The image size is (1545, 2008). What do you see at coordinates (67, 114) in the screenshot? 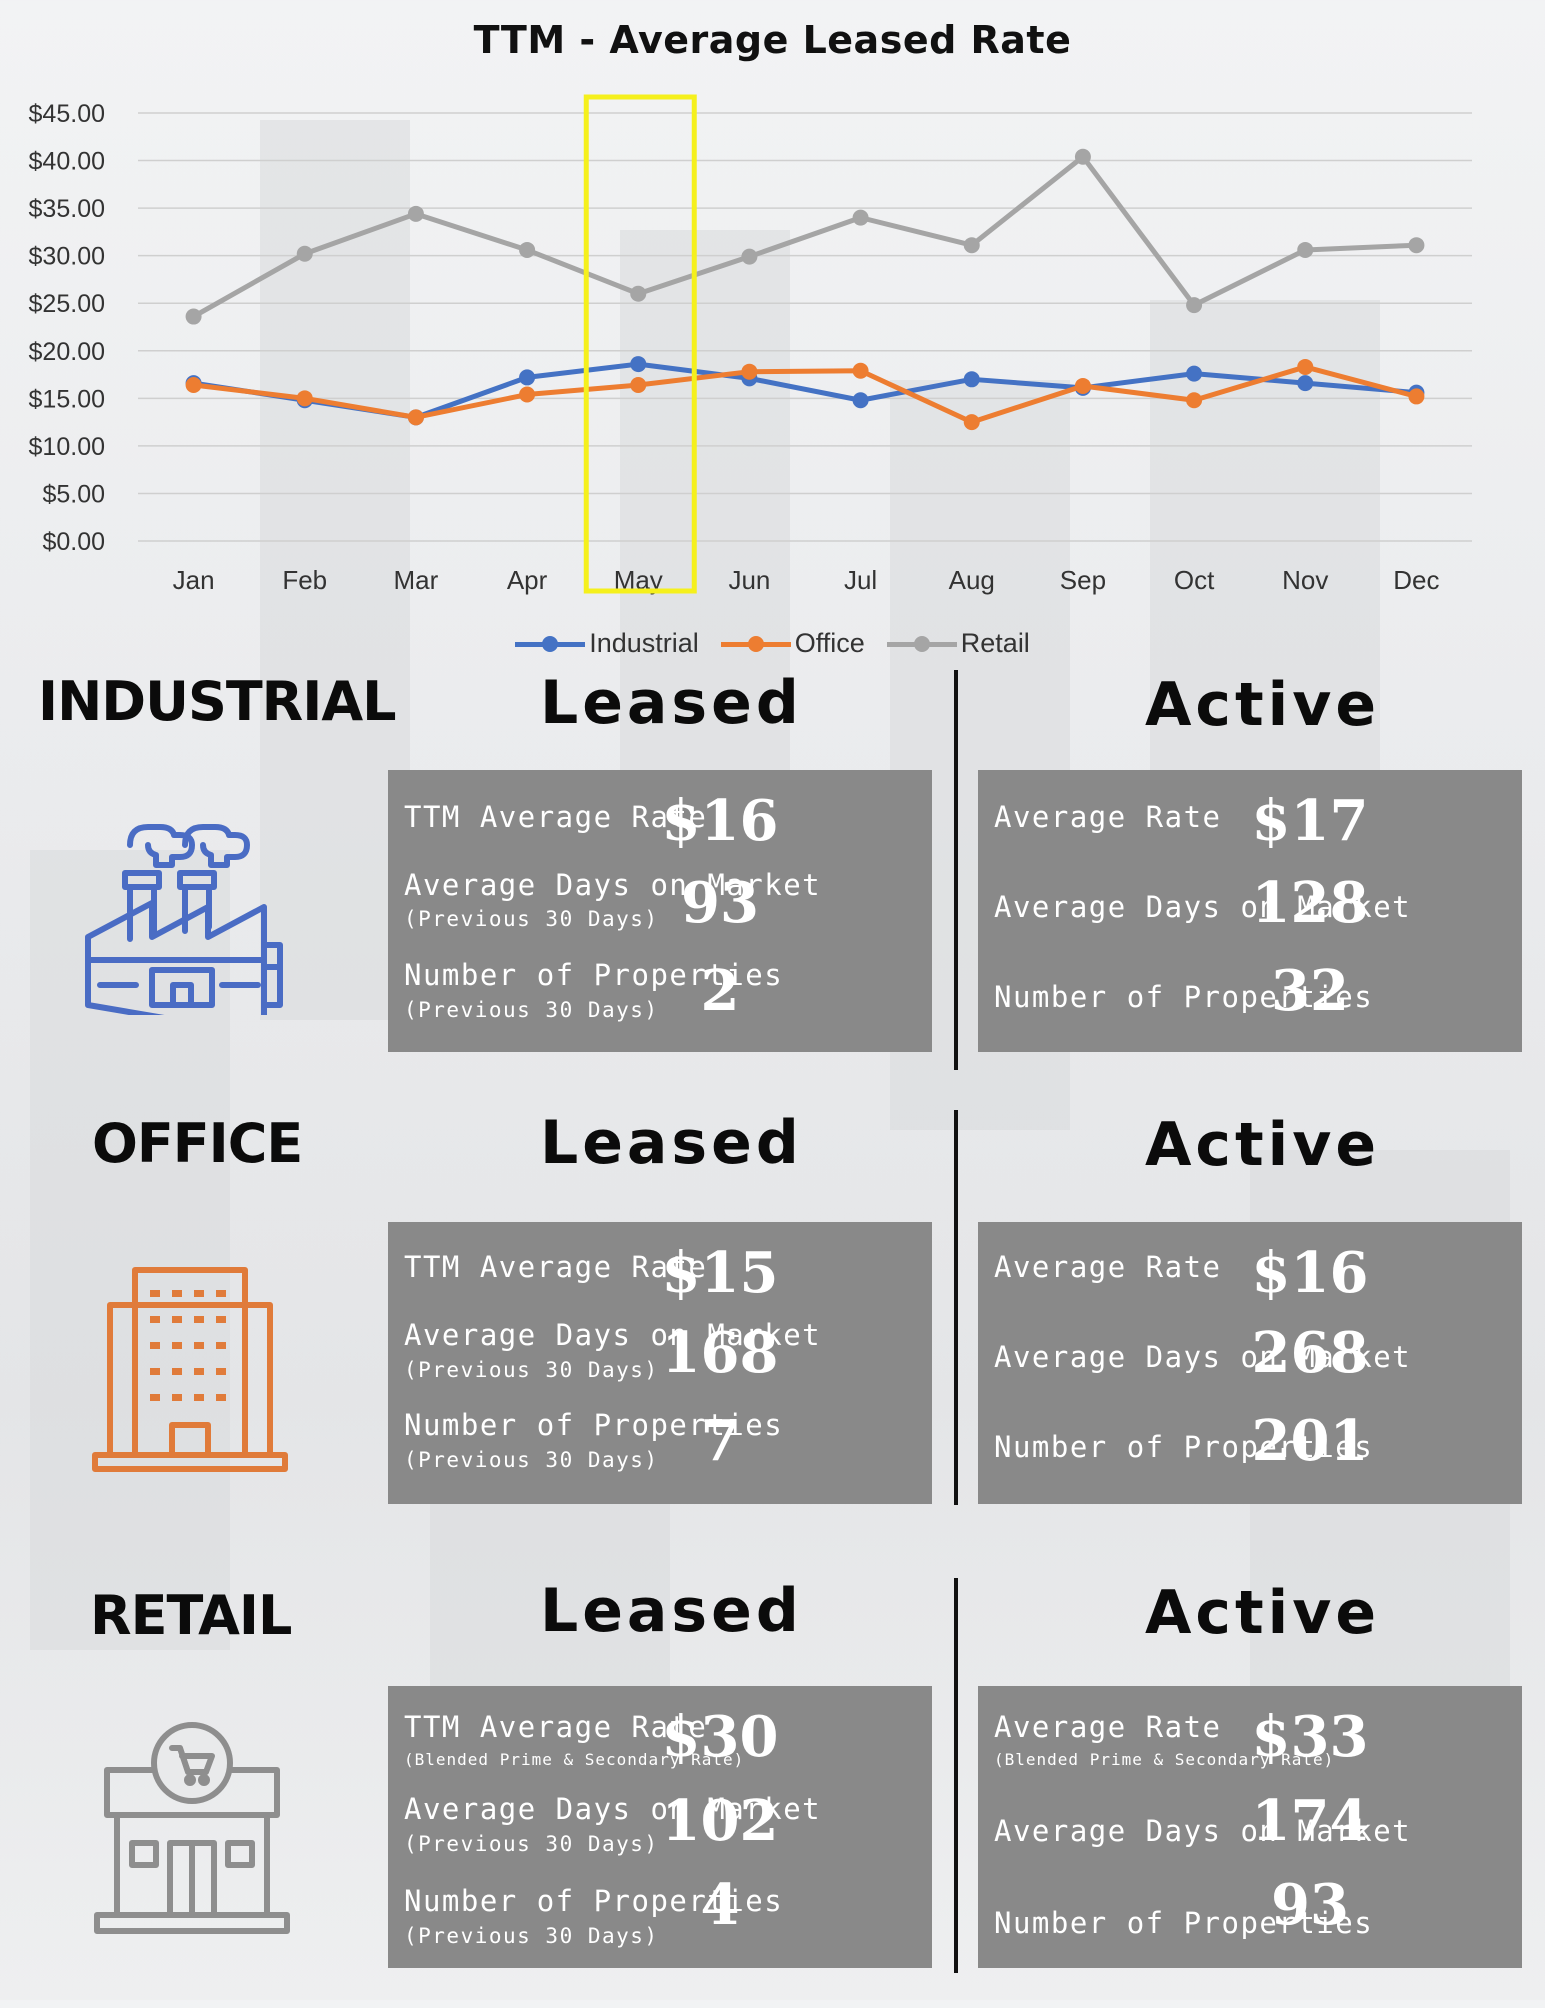
I see `y-tick-label: $45.00` at bounding box center [67, 114].